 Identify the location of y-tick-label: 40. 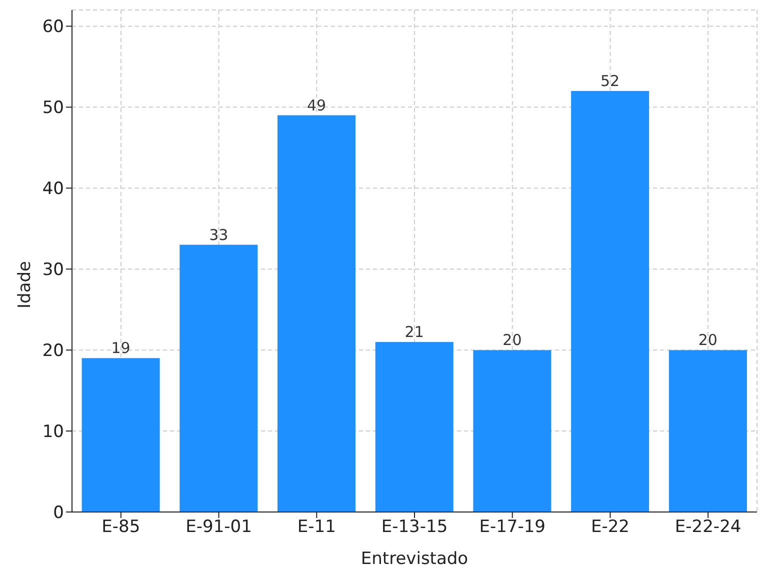
(53, 189).